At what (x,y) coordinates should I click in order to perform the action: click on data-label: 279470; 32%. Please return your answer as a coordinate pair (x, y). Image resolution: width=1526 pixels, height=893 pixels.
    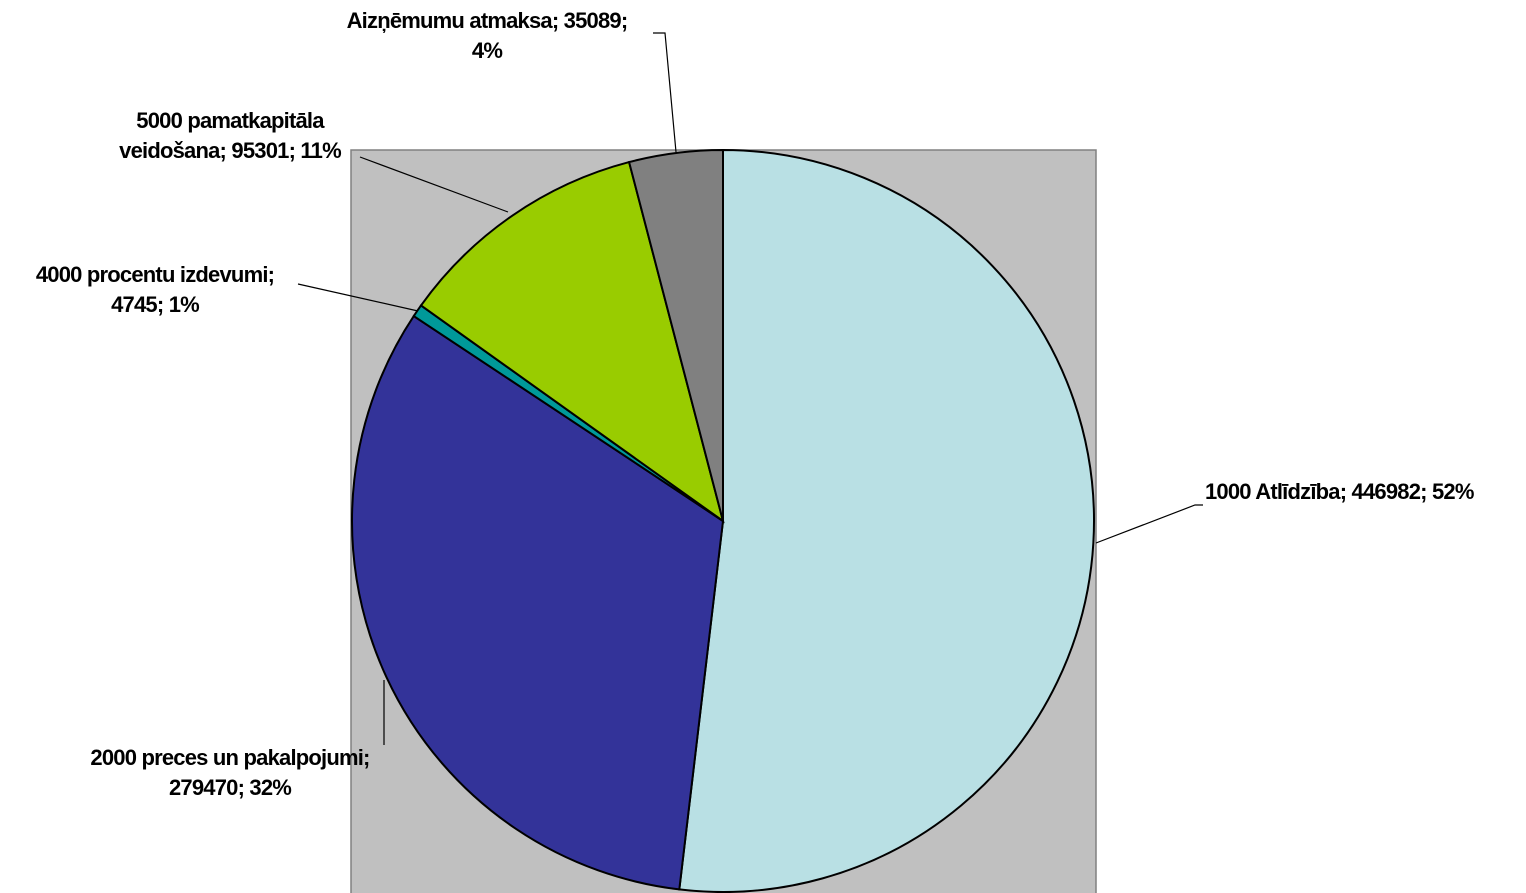
    Looking at the image, I should click on (230, 787).